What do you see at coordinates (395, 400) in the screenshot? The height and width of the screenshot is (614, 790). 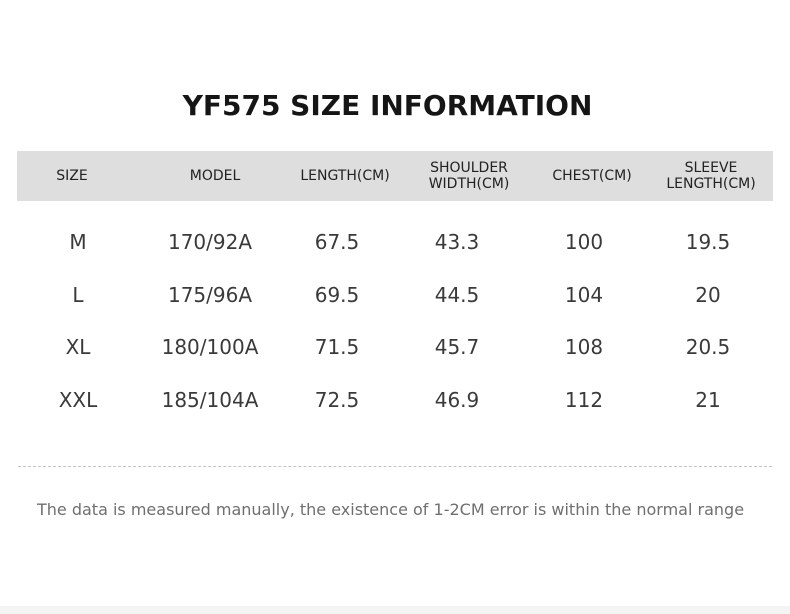 I see `table-row: XXL 185/104A 72.5 46.9 112 21` at bounding box center [395, 400].